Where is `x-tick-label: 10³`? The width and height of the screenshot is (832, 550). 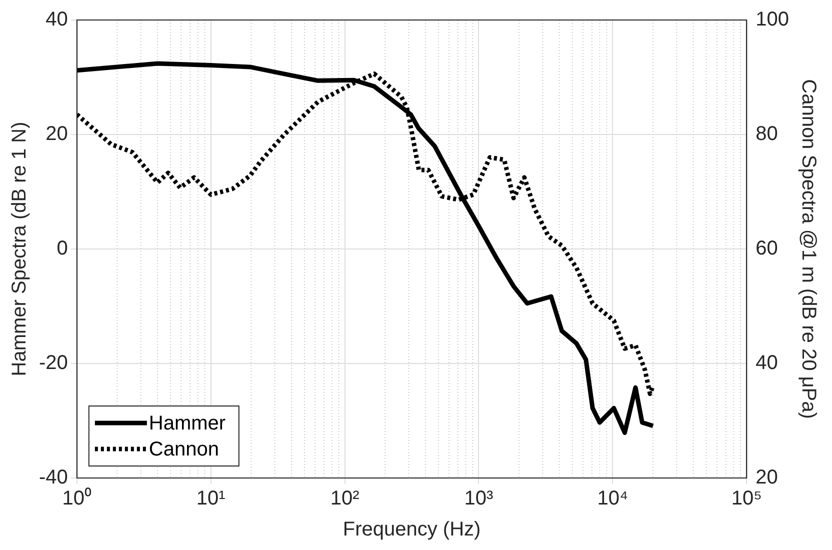 x-tick-label: 10³ is located at coordinates (479, 499).